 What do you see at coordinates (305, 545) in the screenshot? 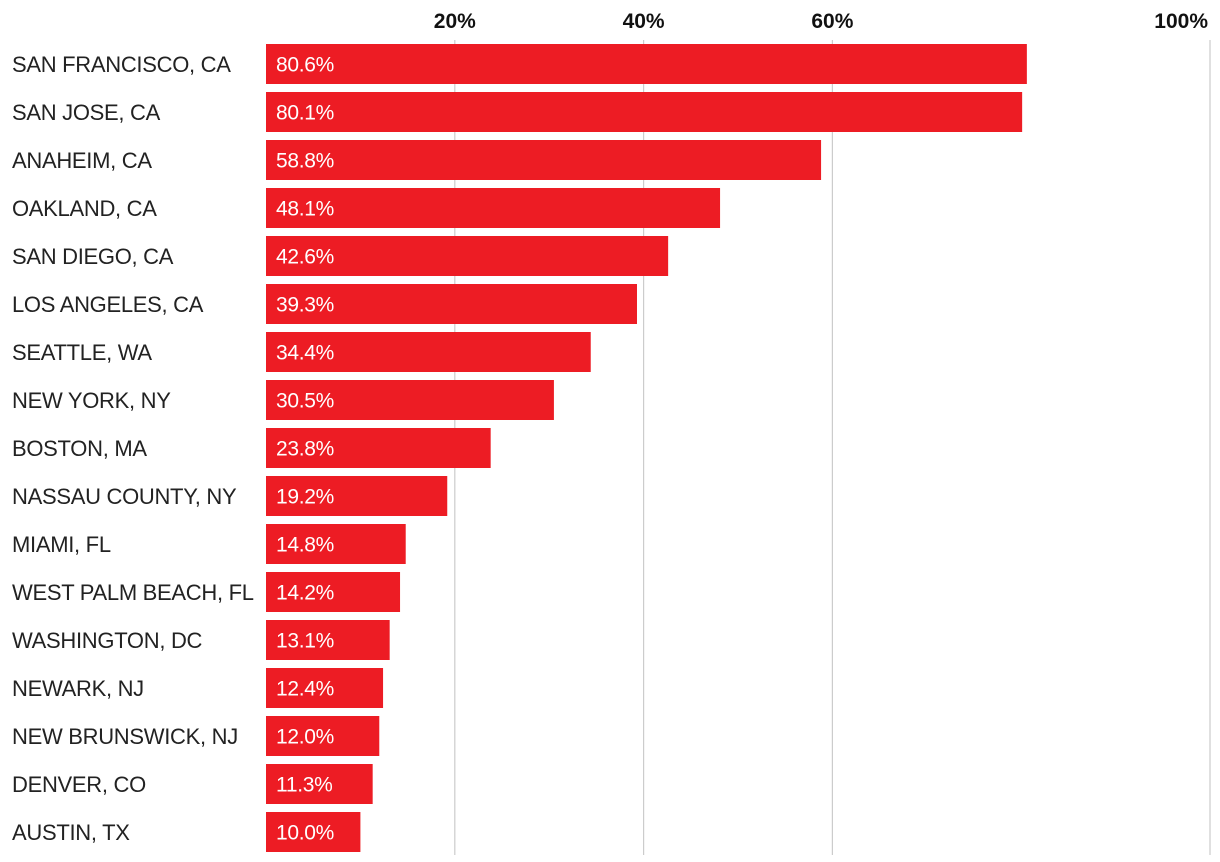
I see `bar-value-label: 14.8%` at bounding box center [305, 545].